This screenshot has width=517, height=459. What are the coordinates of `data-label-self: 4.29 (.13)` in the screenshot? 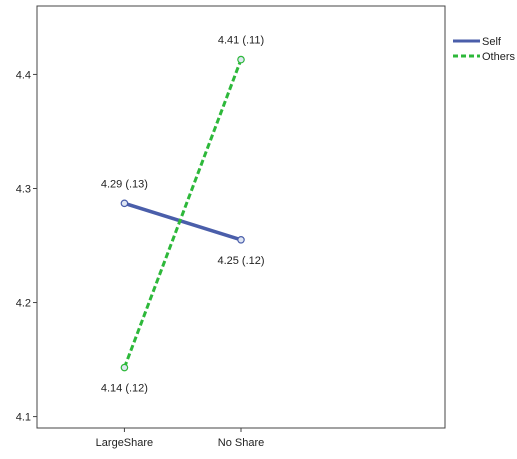 It's located at (124, 184).